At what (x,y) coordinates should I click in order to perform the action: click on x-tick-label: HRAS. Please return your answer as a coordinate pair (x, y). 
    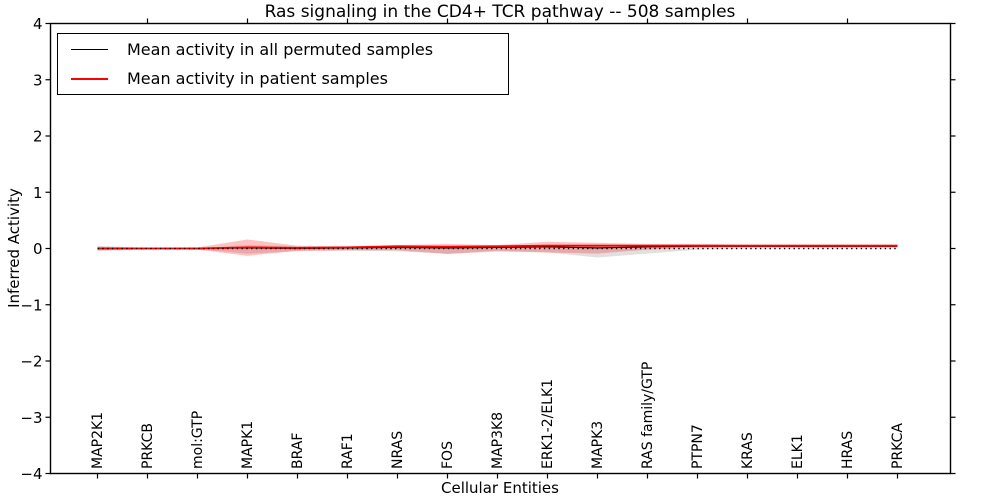
    Looking at the image, I should click on (848, 450).